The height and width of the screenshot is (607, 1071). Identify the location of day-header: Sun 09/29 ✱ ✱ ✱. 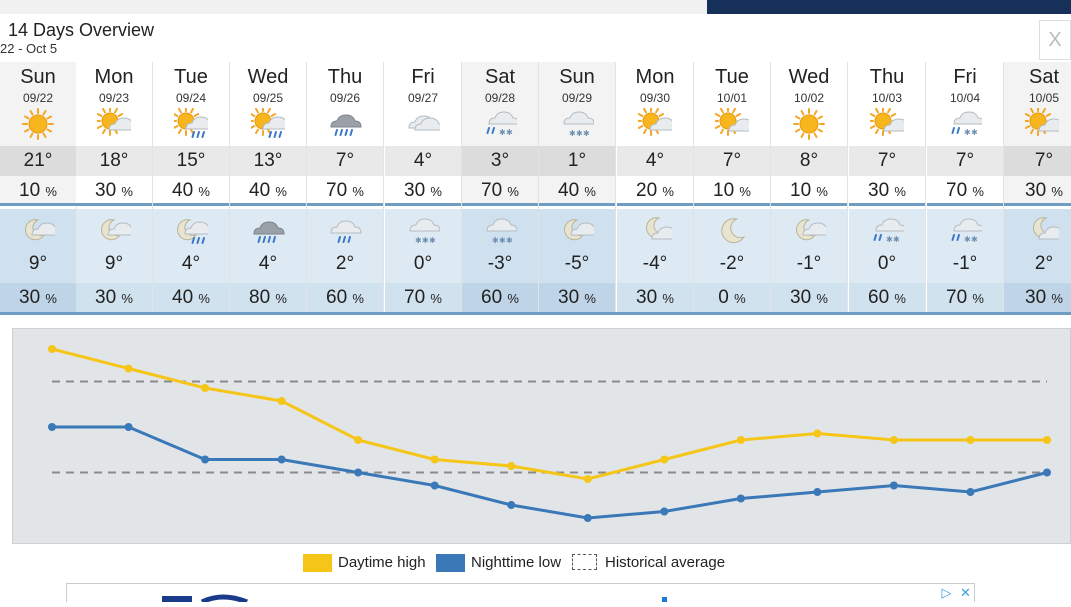
(577, 104).